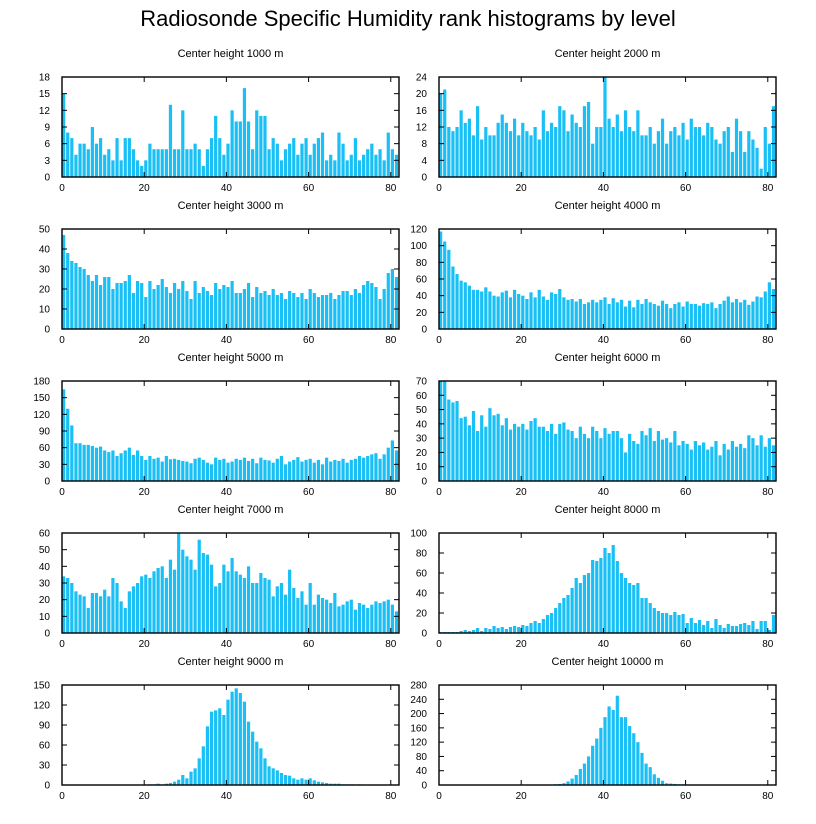 Image resolution: width=816 pixels, height=824 pixels. I want to click on x-tick-label: 60, so click(309, 340).